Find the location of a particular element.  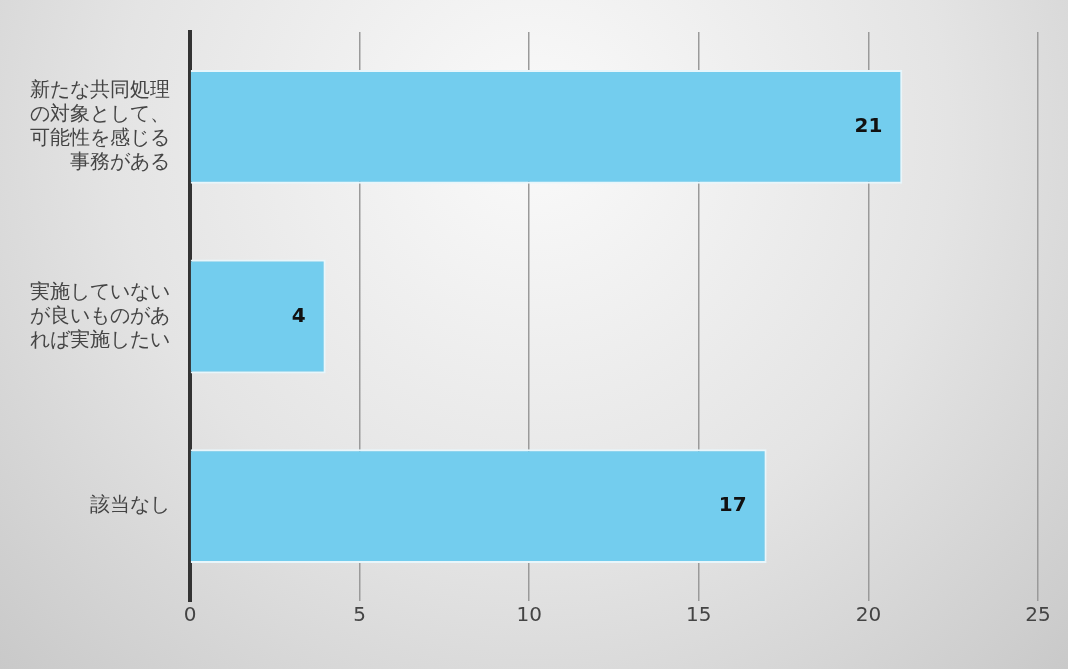

data-label: 17 is located at coordinates (732, 504).